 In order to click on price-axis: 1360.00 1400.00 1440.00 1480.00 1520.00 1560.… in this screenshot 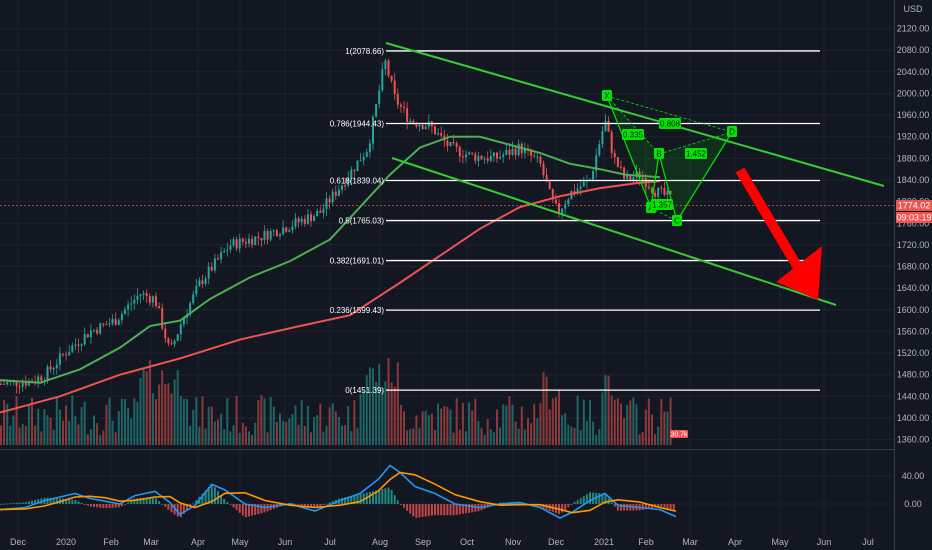, I will do `click(913, 266)`.